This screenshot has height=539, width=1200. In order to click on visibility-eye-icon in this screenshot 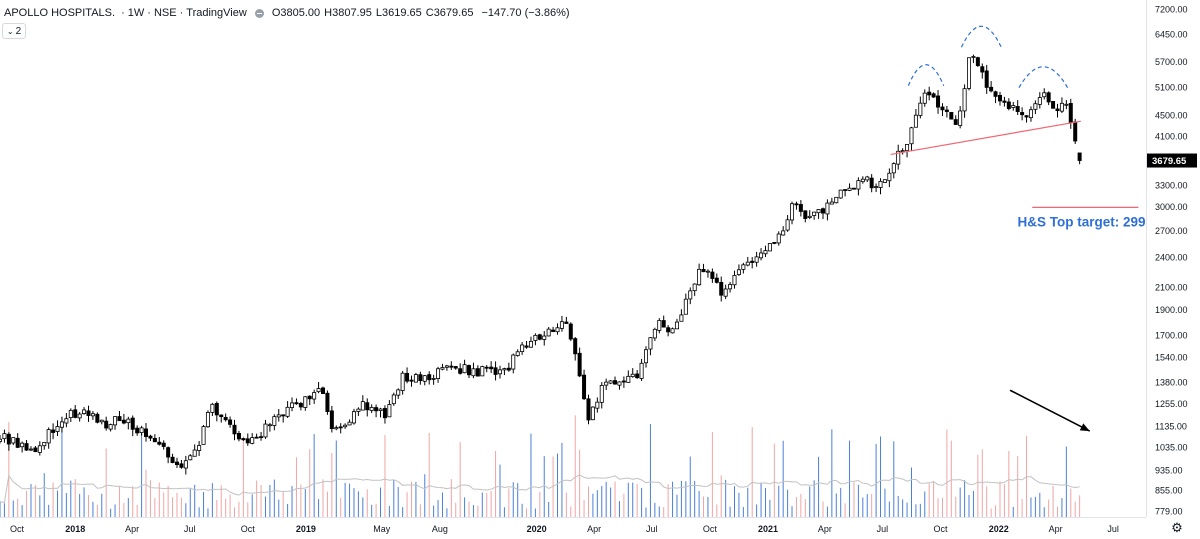, I will do `click(259, 13)`.